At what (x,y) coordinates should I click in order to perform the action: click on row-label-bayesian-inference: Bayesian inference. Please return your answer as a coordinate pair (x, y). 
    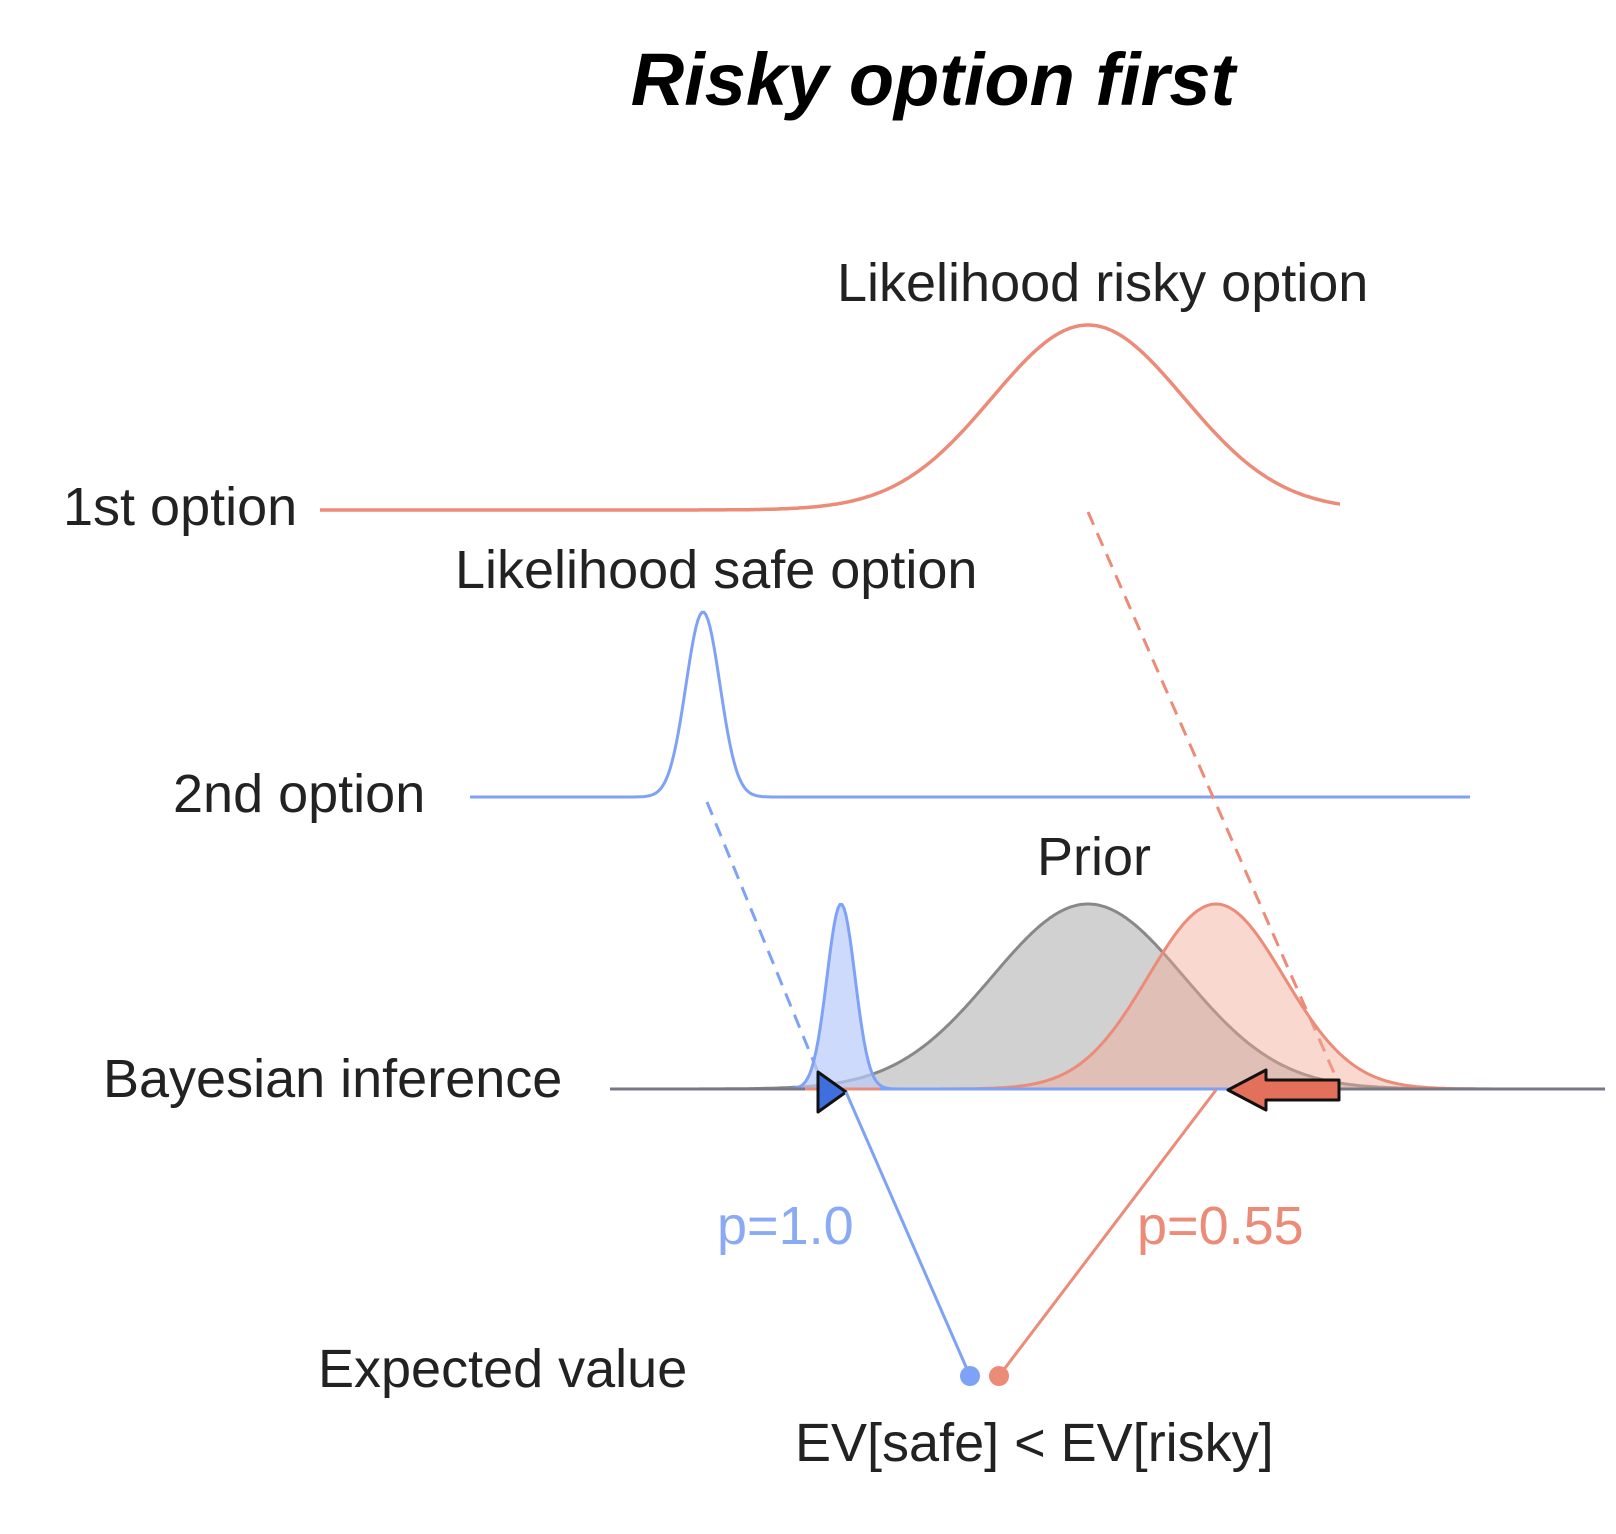
    Looking at the image, I should click on (332, 1079).